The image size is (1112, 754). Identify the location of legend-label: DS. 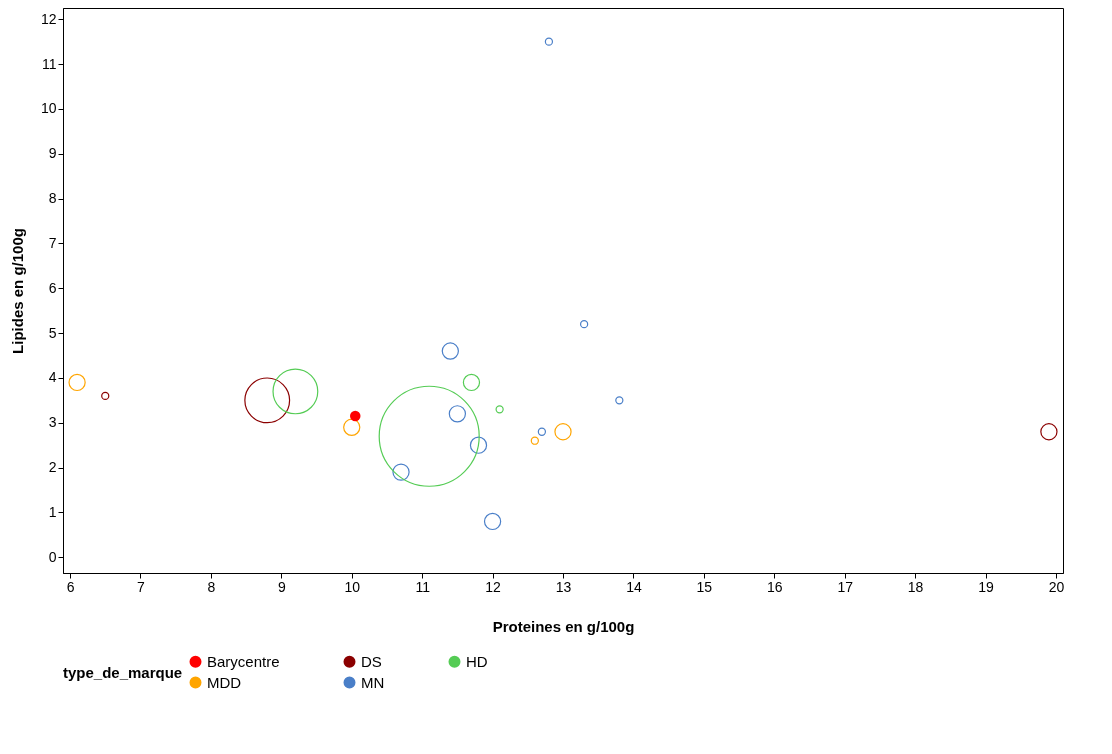
(371, 661).